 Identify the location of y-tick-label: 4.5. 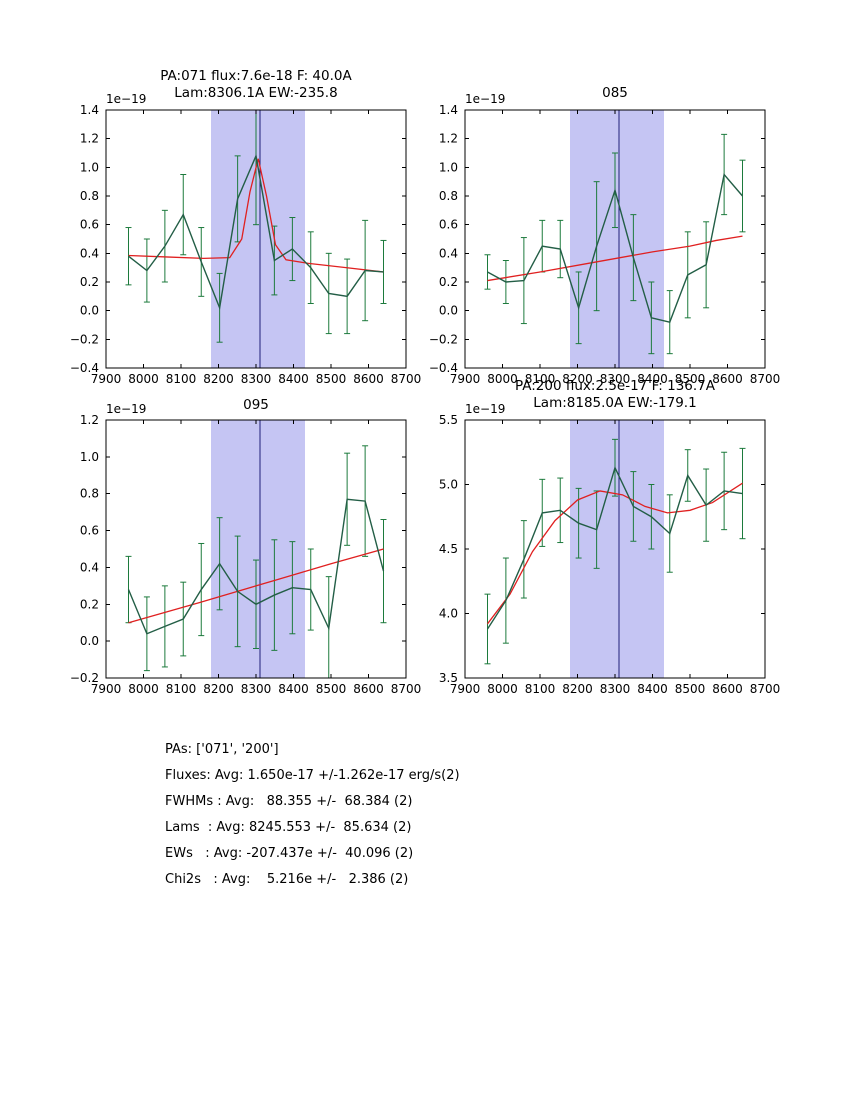
(448, 549).